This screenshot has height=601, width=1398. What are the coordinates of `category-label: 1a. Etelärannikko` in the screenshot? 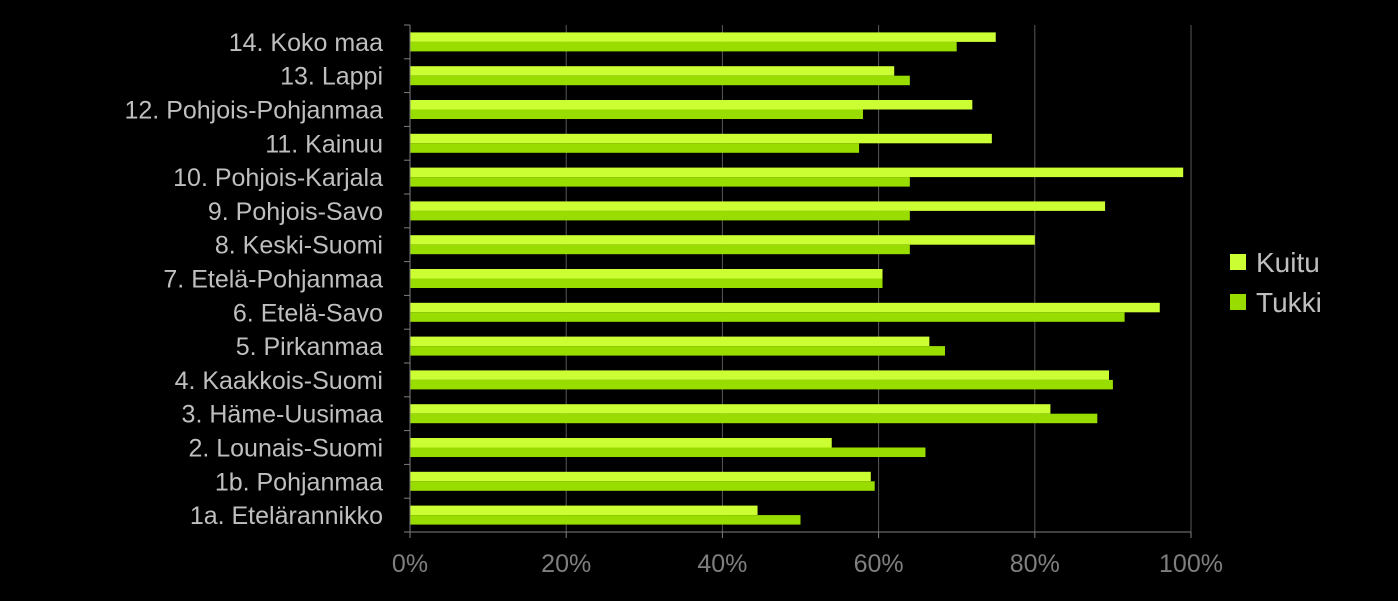 It's located at (286, 516).